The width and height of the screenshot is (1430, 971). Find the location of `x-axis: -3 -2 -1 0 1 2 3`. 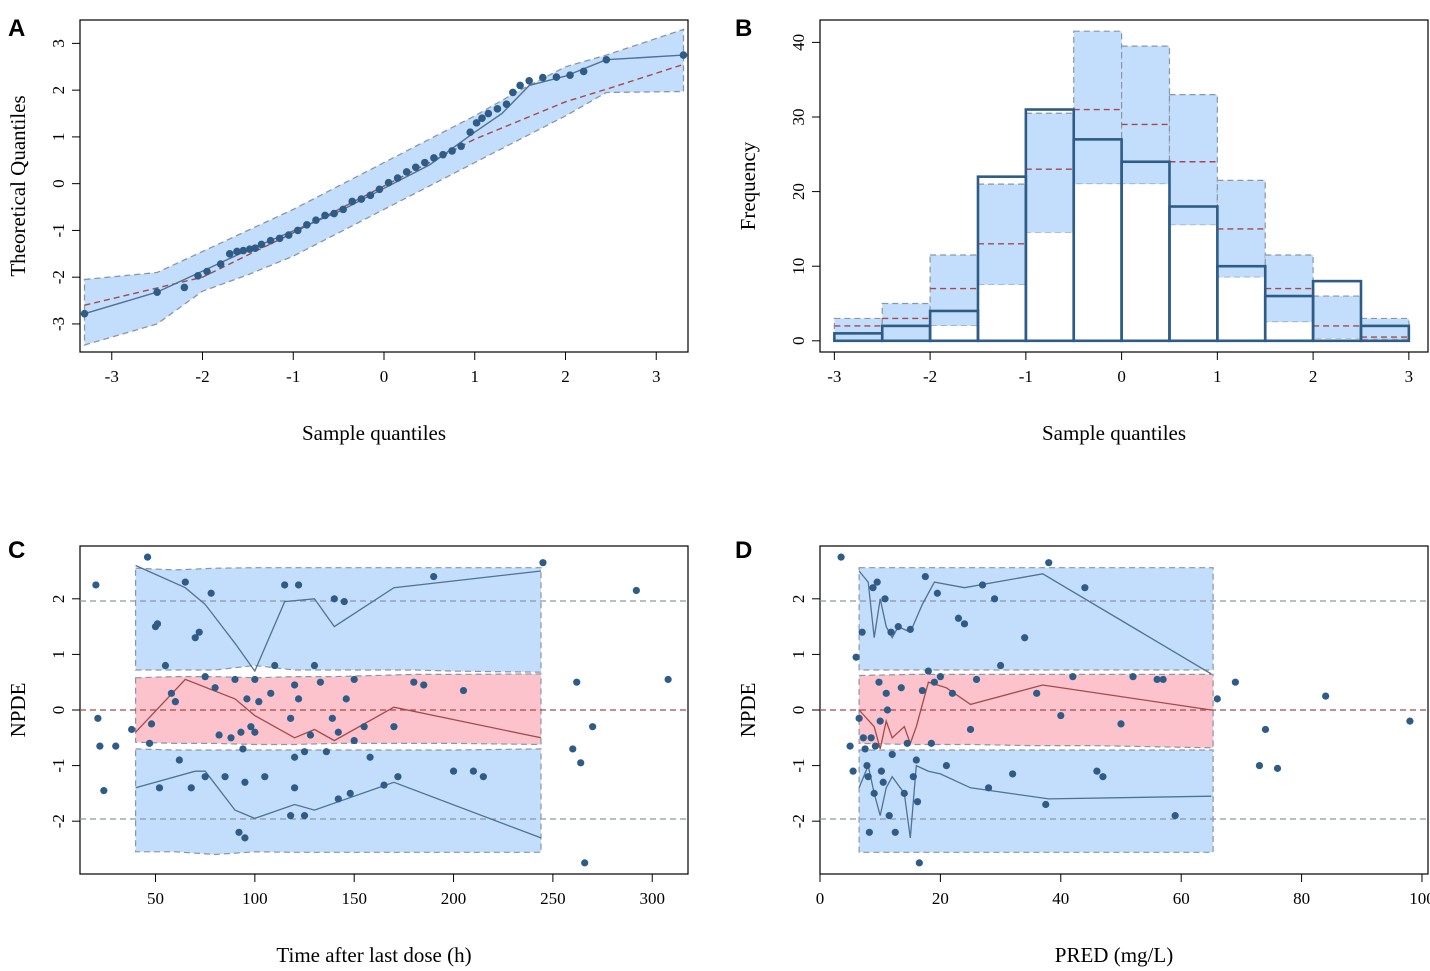

x-axis: -3 -2 -1 0 1 2 3 is located at coordinates (1120, 369).